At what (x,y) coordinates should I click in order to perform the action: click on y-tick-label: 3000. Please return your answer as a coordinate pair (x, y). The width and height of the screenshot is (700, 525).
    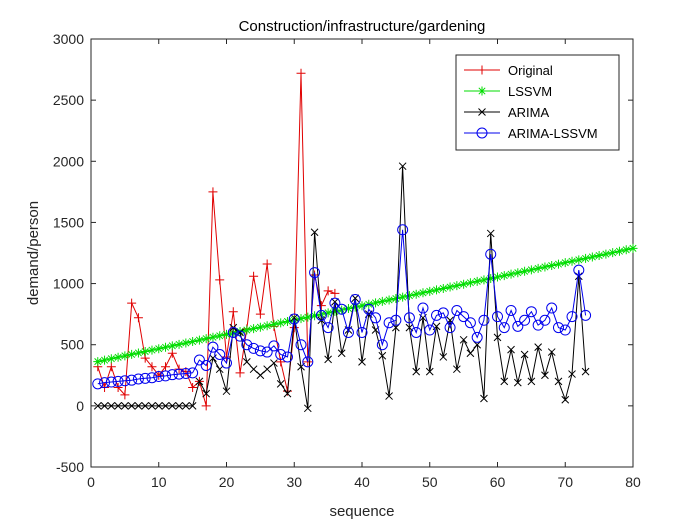
    Looking at the image, I should click on (68, 39).